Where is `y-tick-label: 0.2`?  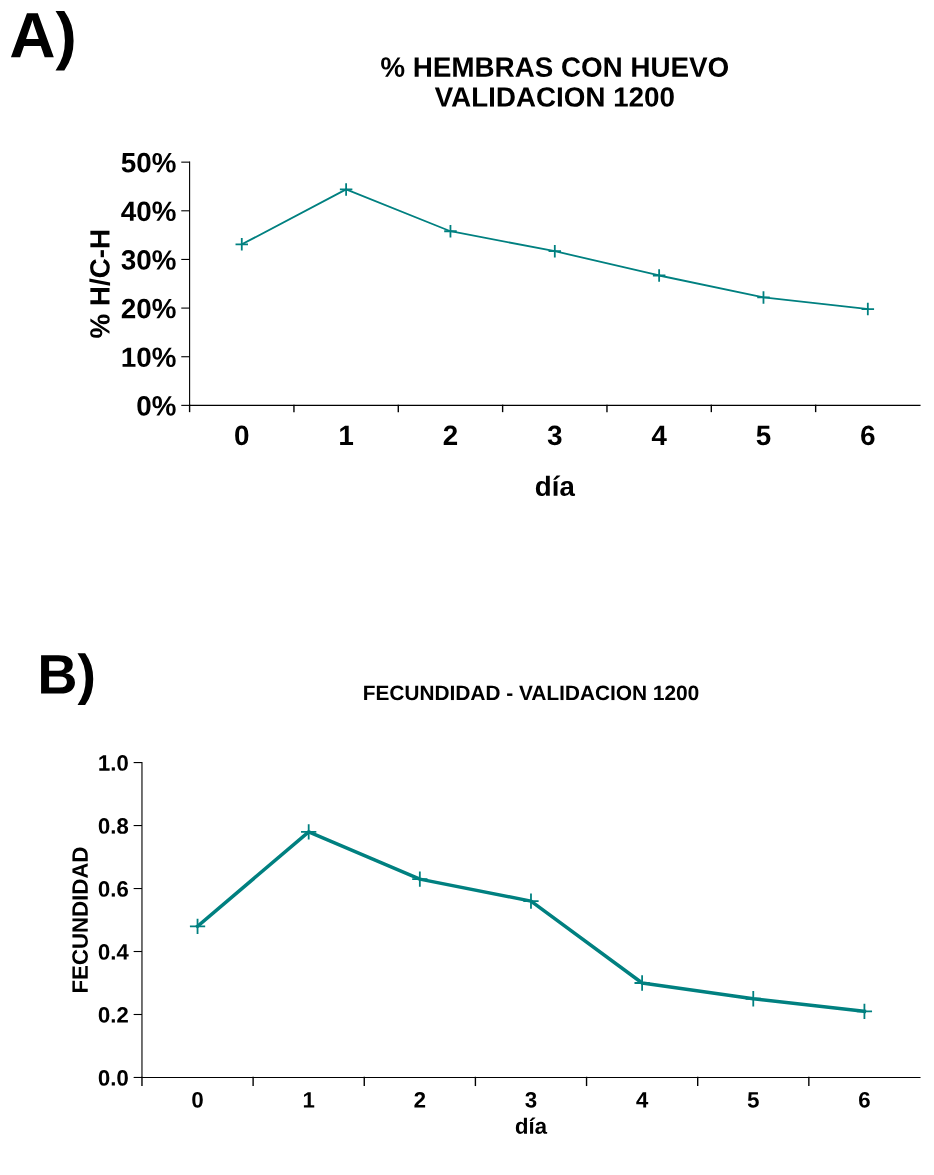 y-tick-label: 0.2 is located at coordinates (113, 1015).